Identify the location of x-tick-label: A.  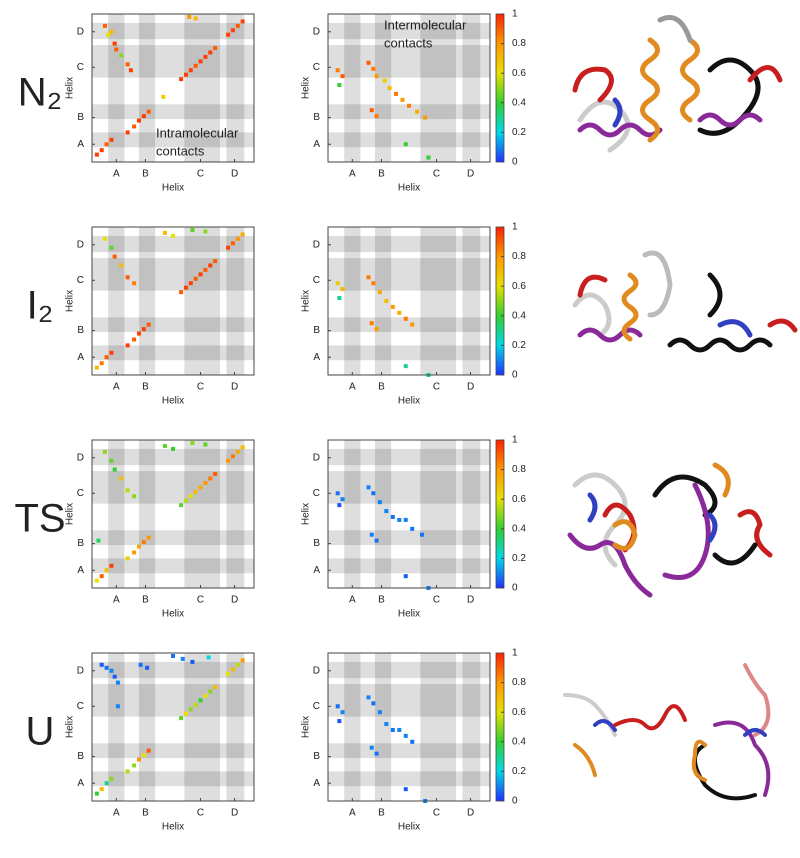
(116, 387).